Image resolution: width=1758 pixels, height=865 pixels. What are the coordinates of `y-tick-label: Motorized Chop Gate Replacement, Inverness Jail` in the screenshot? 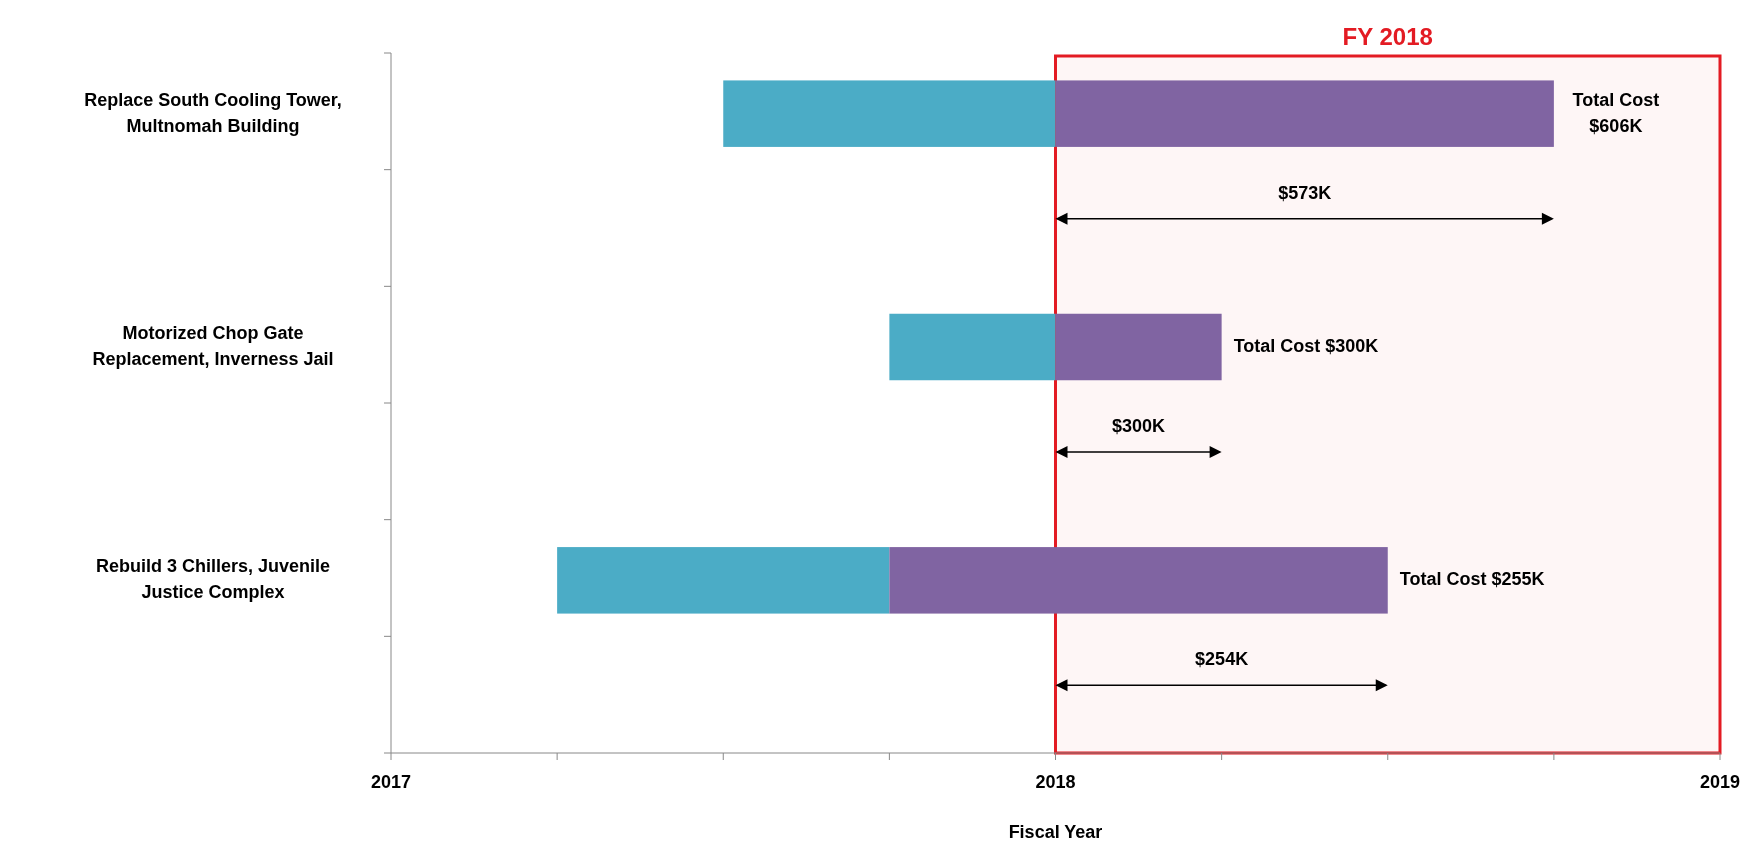 It's located at (213, 345).